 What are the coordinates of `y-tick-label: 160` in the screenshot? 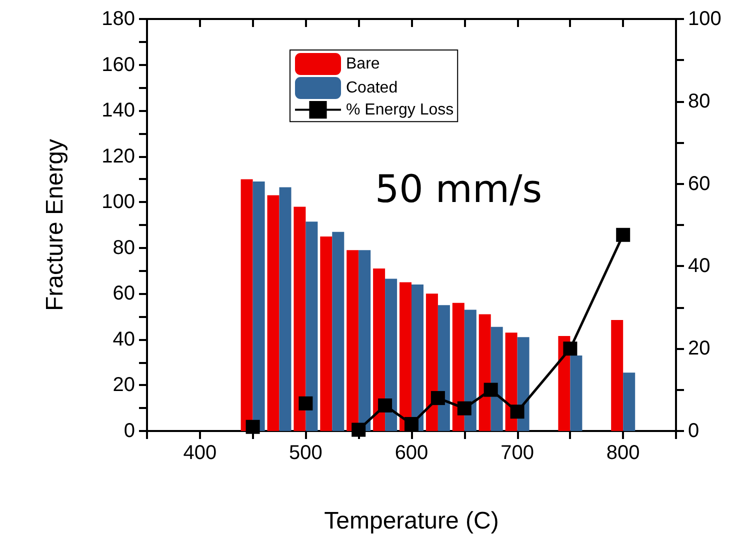 It's located at (118, 65).